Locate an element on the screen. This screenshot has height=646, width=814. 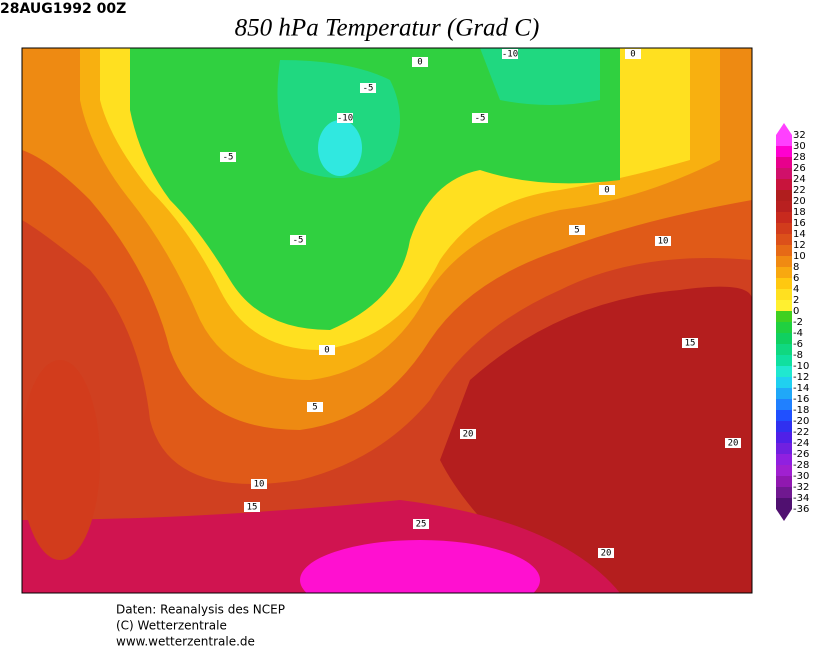
colorbar-tick-label: 26 is located at coordinates (799, 168).